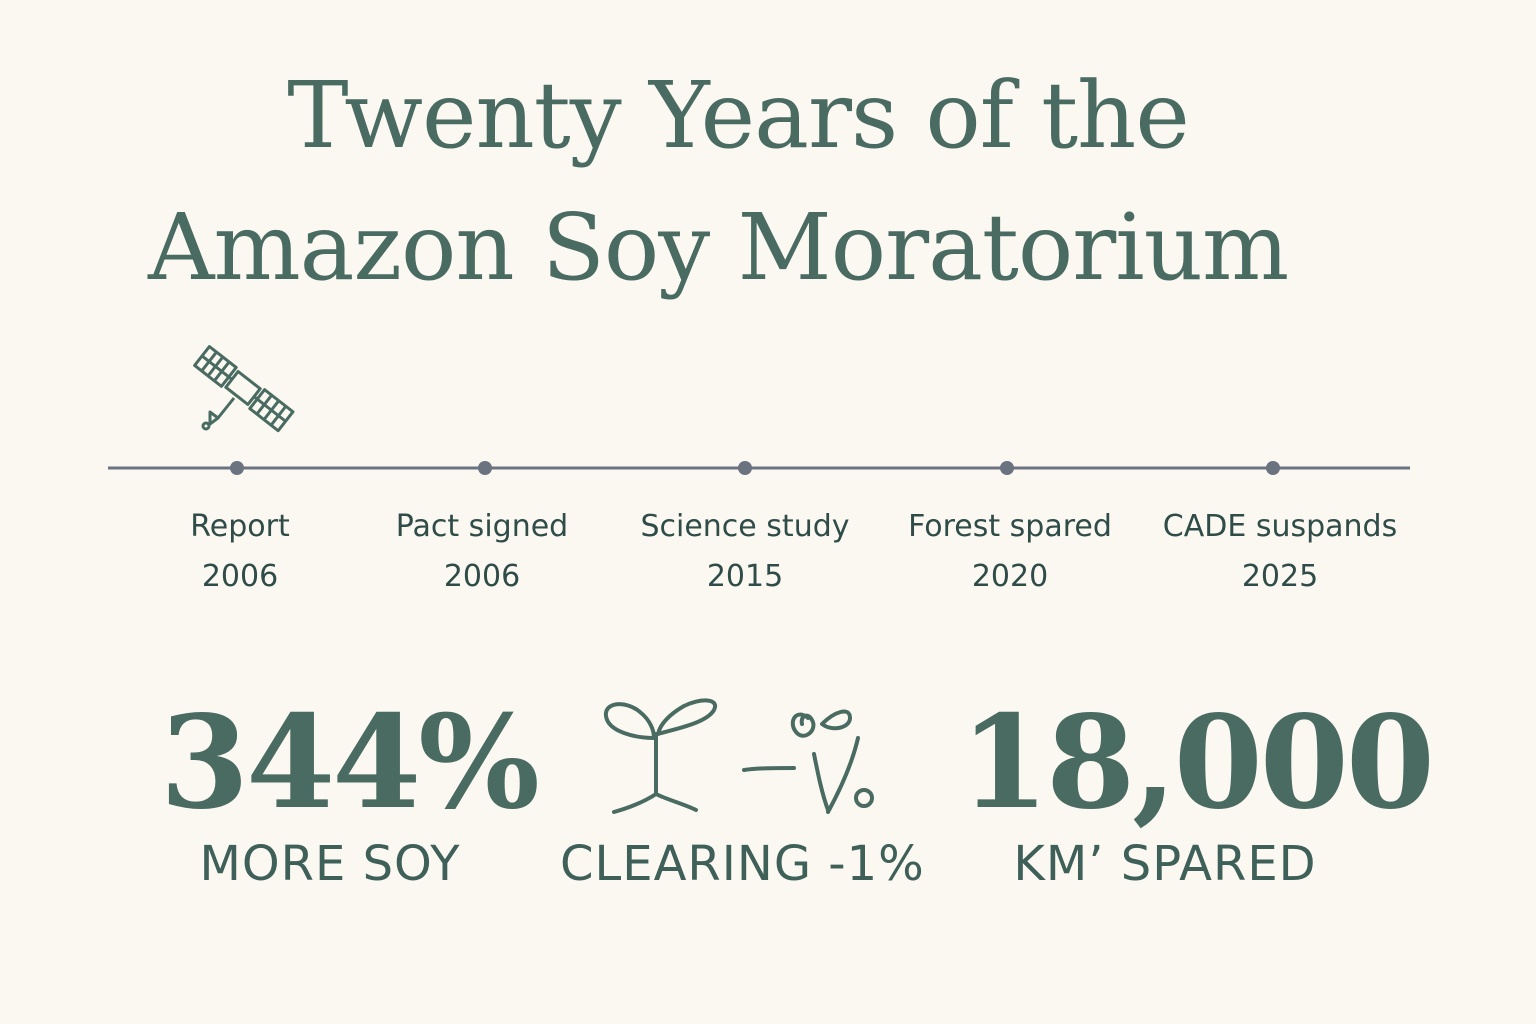 Image resolution: width=1536 pixels, height=1024 pixels. I want to click on event-label: Pact signed, so click(482, 526).